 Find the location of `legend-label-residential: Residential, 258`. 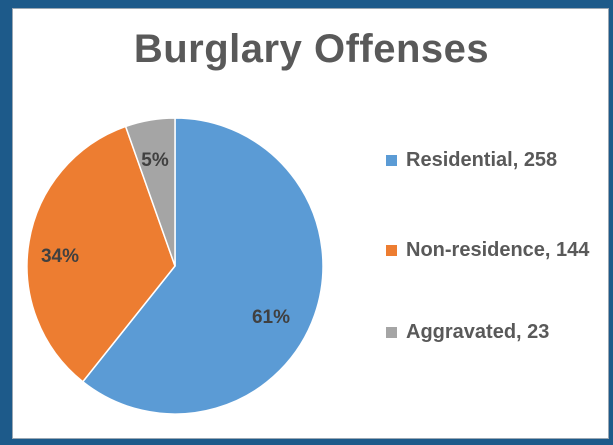

legend-label-residential: Residential, 258 is located at coordinates (482, 160).